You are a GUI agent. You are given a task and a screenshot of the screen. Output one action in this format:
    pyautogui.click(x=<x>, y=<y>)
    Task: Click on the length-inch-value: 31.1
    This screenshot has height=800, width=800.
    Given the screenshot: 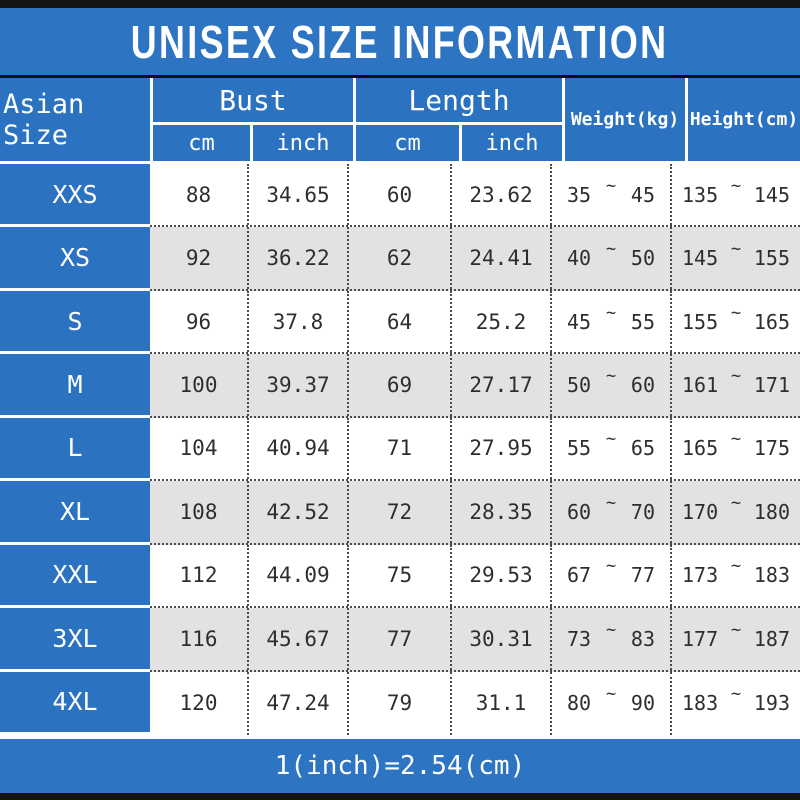 What is the action you would take?
    pyautogui.click(x=500, y=703)
    